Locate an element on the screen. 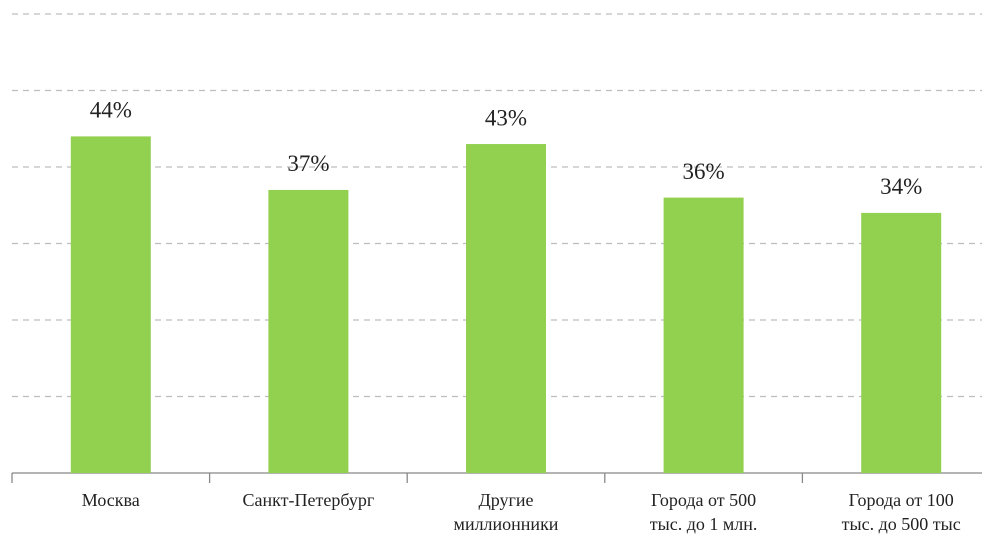 The image size is (982, 542). x-tick-label: Города от 500 is located at coordinates (703, 500).